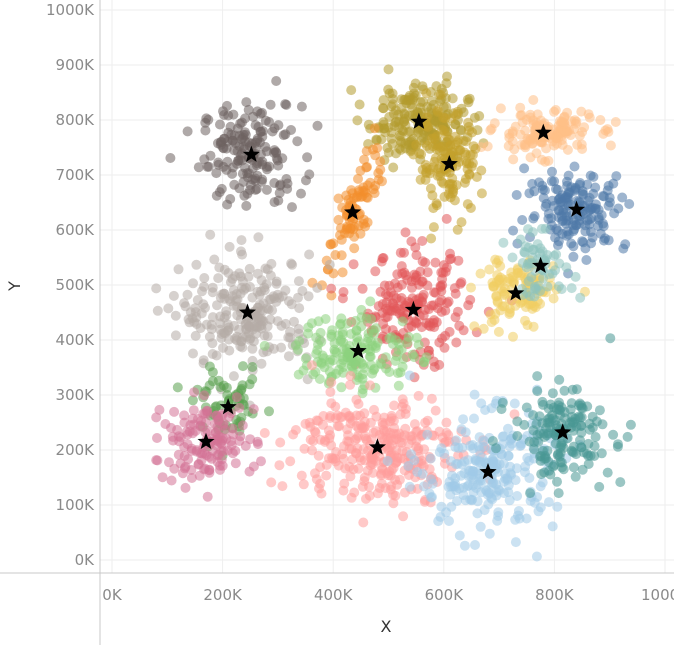 The image size is (674, 645). I want to click on centroid-star, so click(488, 471).